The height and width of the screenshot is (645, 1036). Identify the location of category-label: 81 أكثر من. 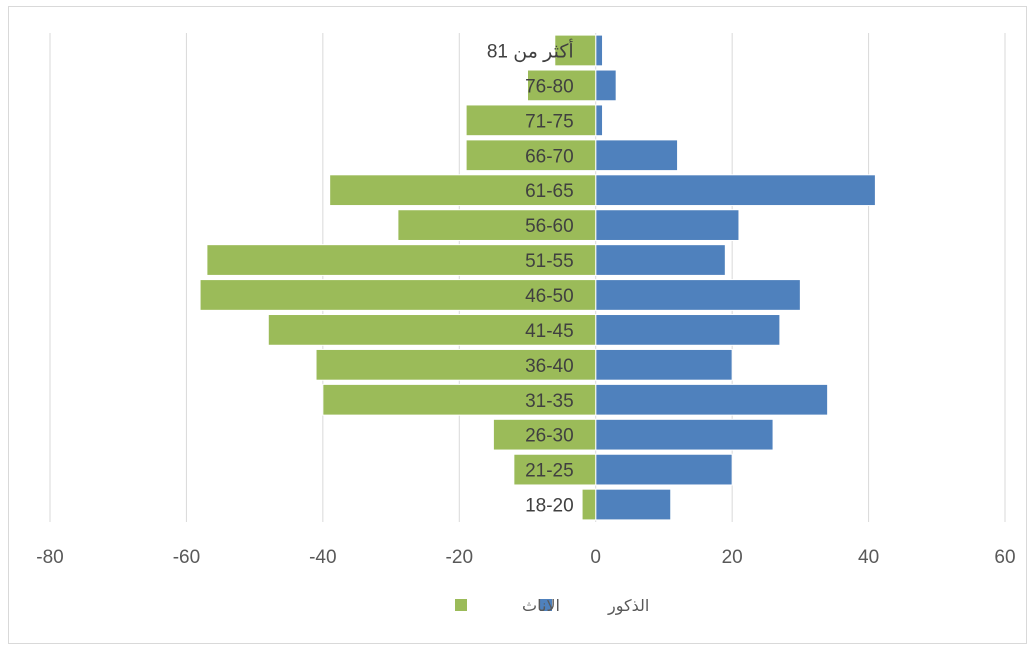
(530, 49).